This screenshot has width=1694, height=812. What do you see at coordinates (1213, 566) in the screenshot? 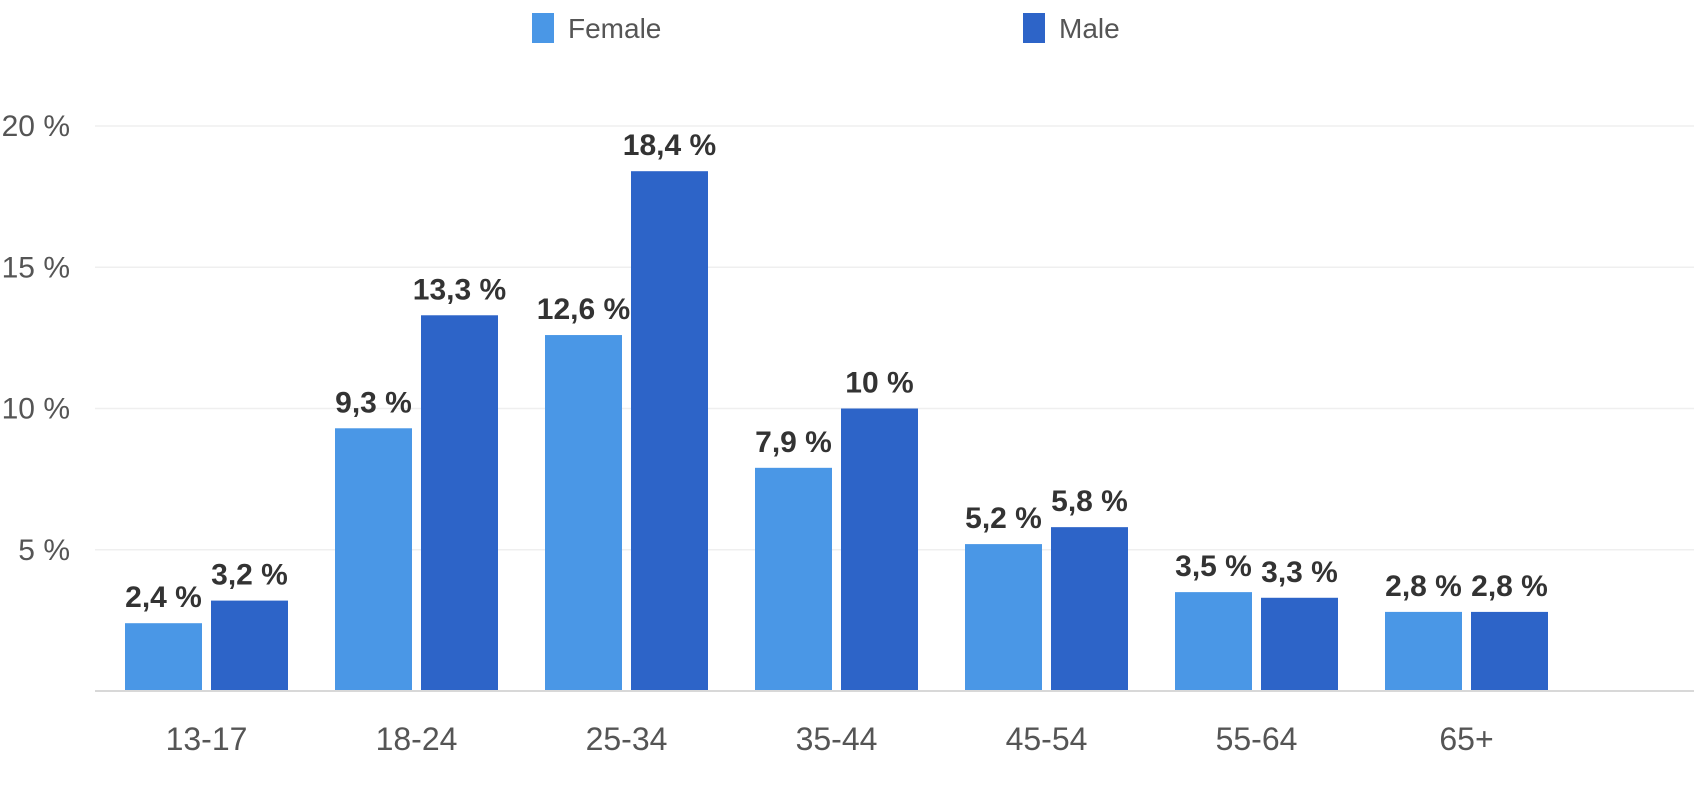
I see `female-data-label: 3,5 %` at bounding box center [1213, 566].